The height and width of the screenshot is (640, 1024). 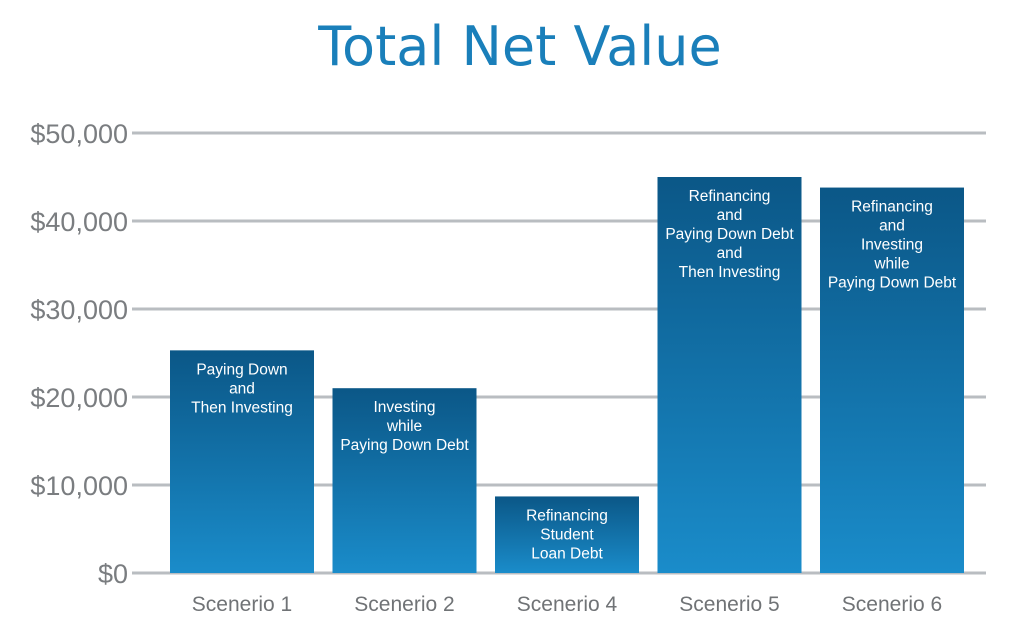 I want to click on bar-annotation: Investing while Paying Down Debt, so click(x=404, y=426).